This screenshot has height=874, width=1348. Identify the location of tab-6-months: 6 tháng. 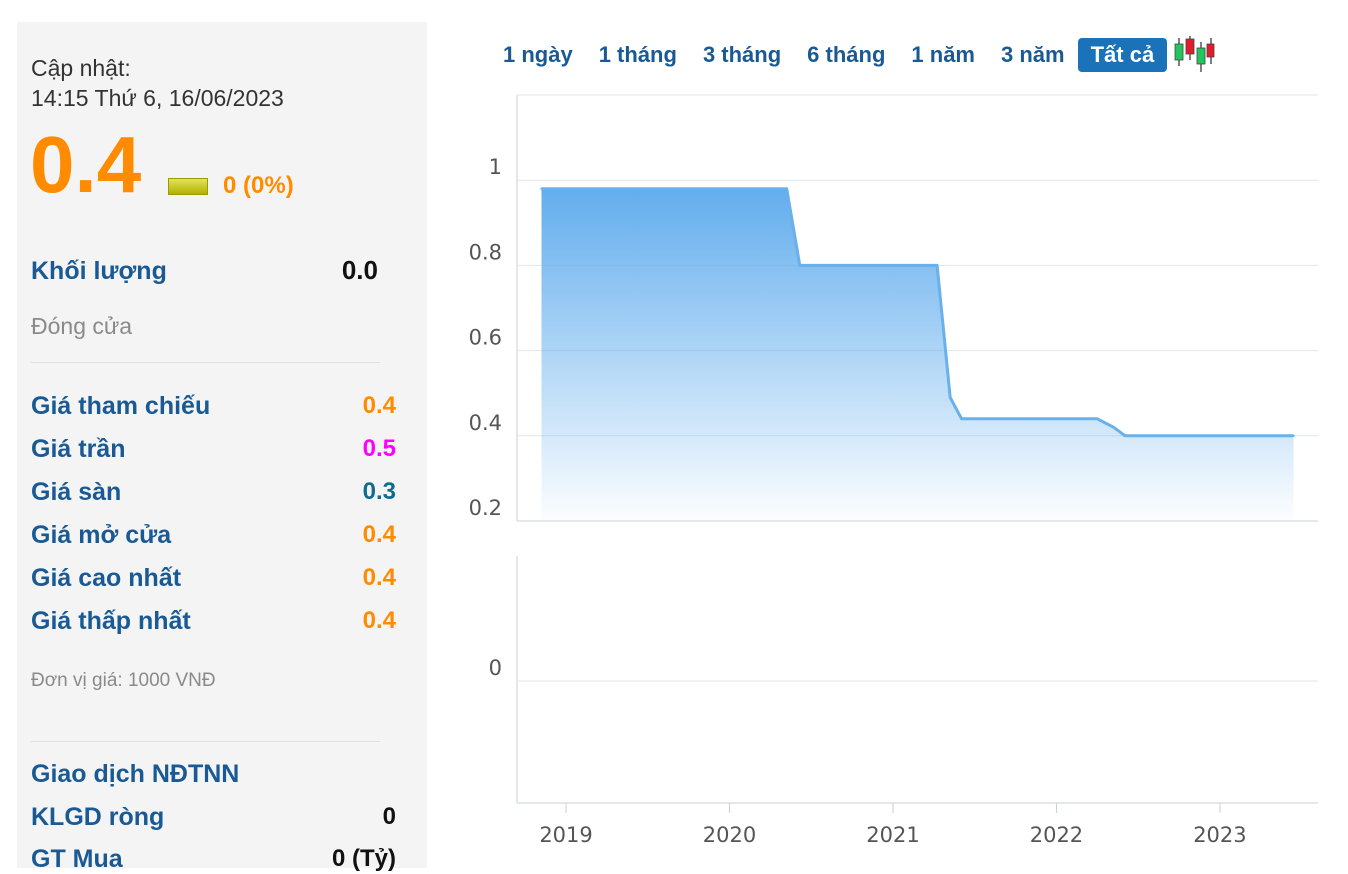
(846, 54).